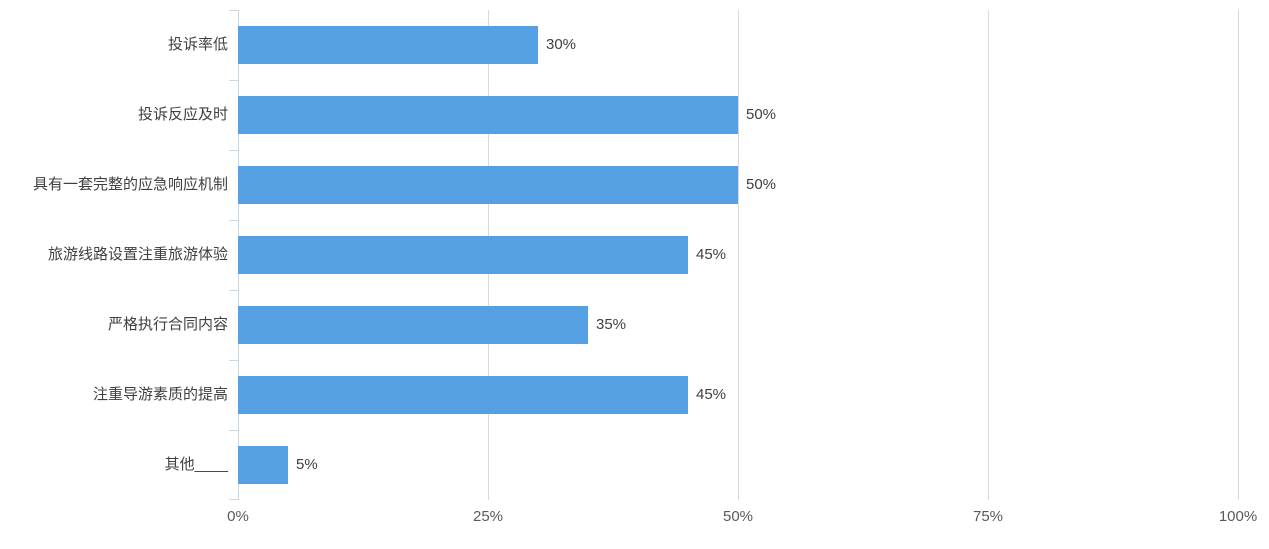 The width and height of the screenshot is (1269, 549). Describe the element at coordinates (238, 516) in the screenshot. I see `x-tick-label-0%: 0%` at that location.